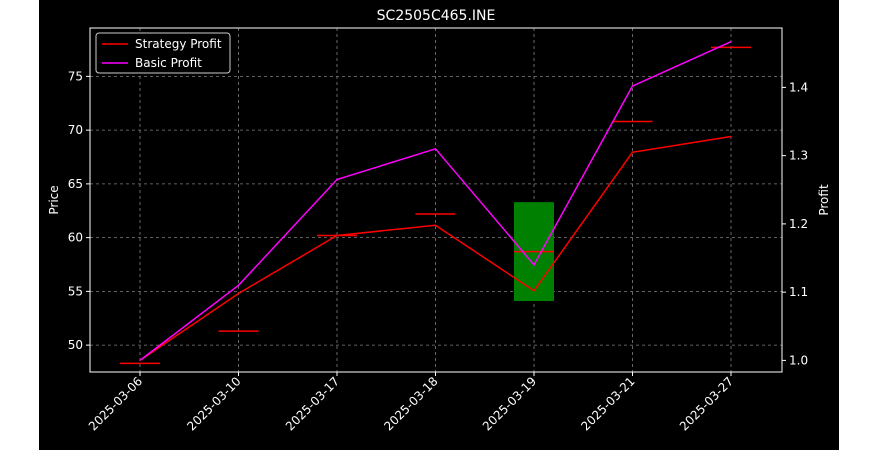 Image resolution: width=878 pixels, height=450 pixels. I want to click on legend-box, so click(163, 53).